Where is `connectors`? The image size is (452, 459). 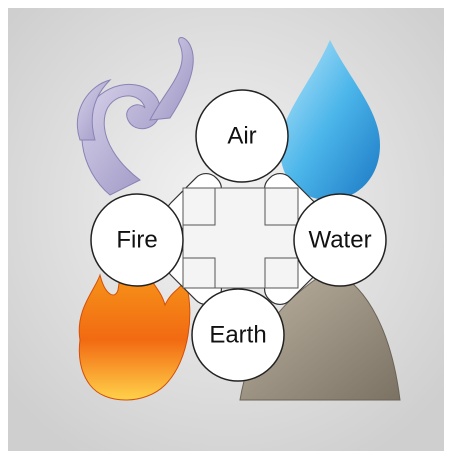
connectors is located at coordinates (243, 239).